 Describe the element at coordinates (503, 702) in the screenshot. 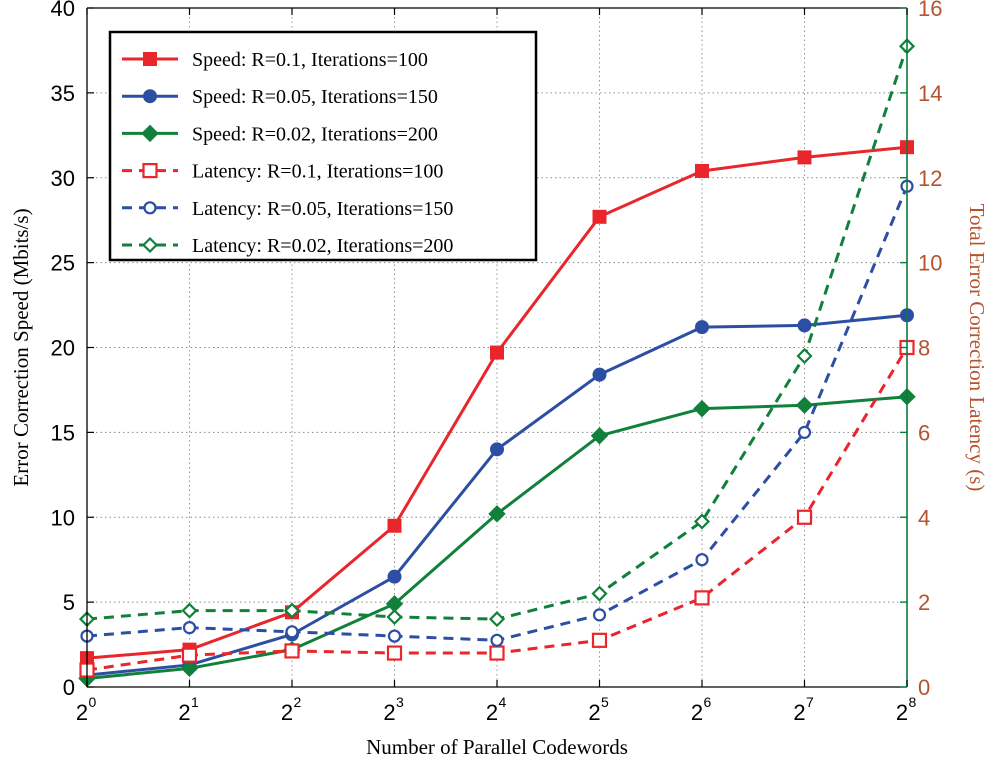

I see `x-tick-exponent: 4` at that location.